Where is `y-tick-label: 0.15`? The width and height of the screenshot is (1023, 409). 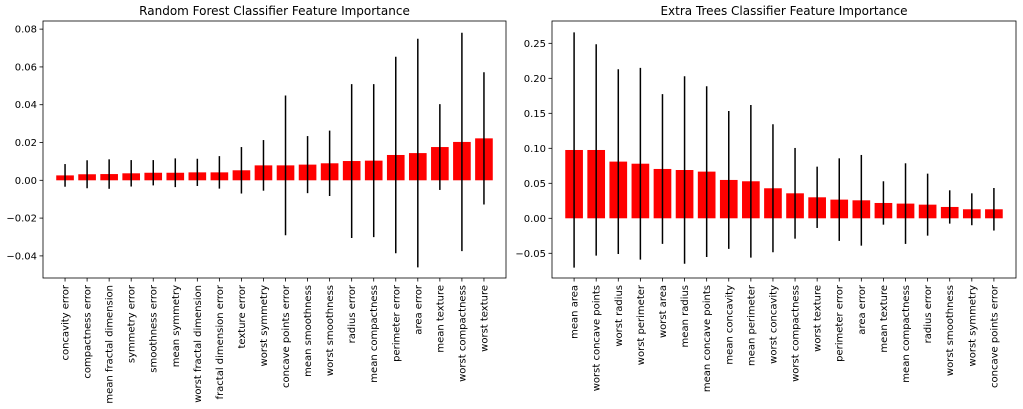
y-tick-label: 0.15 is located at coordinates (535, 114).